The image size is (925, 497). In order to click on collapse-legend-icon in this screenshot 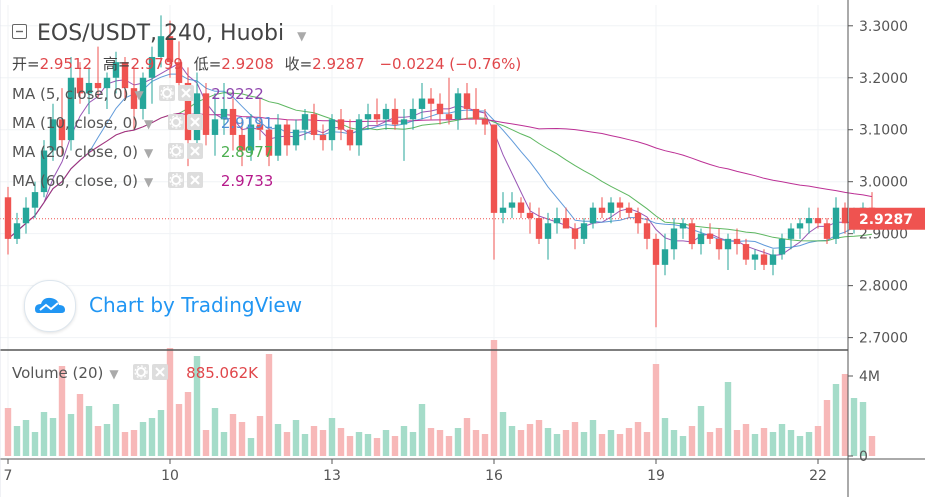, I will do `click(19, 31)`.